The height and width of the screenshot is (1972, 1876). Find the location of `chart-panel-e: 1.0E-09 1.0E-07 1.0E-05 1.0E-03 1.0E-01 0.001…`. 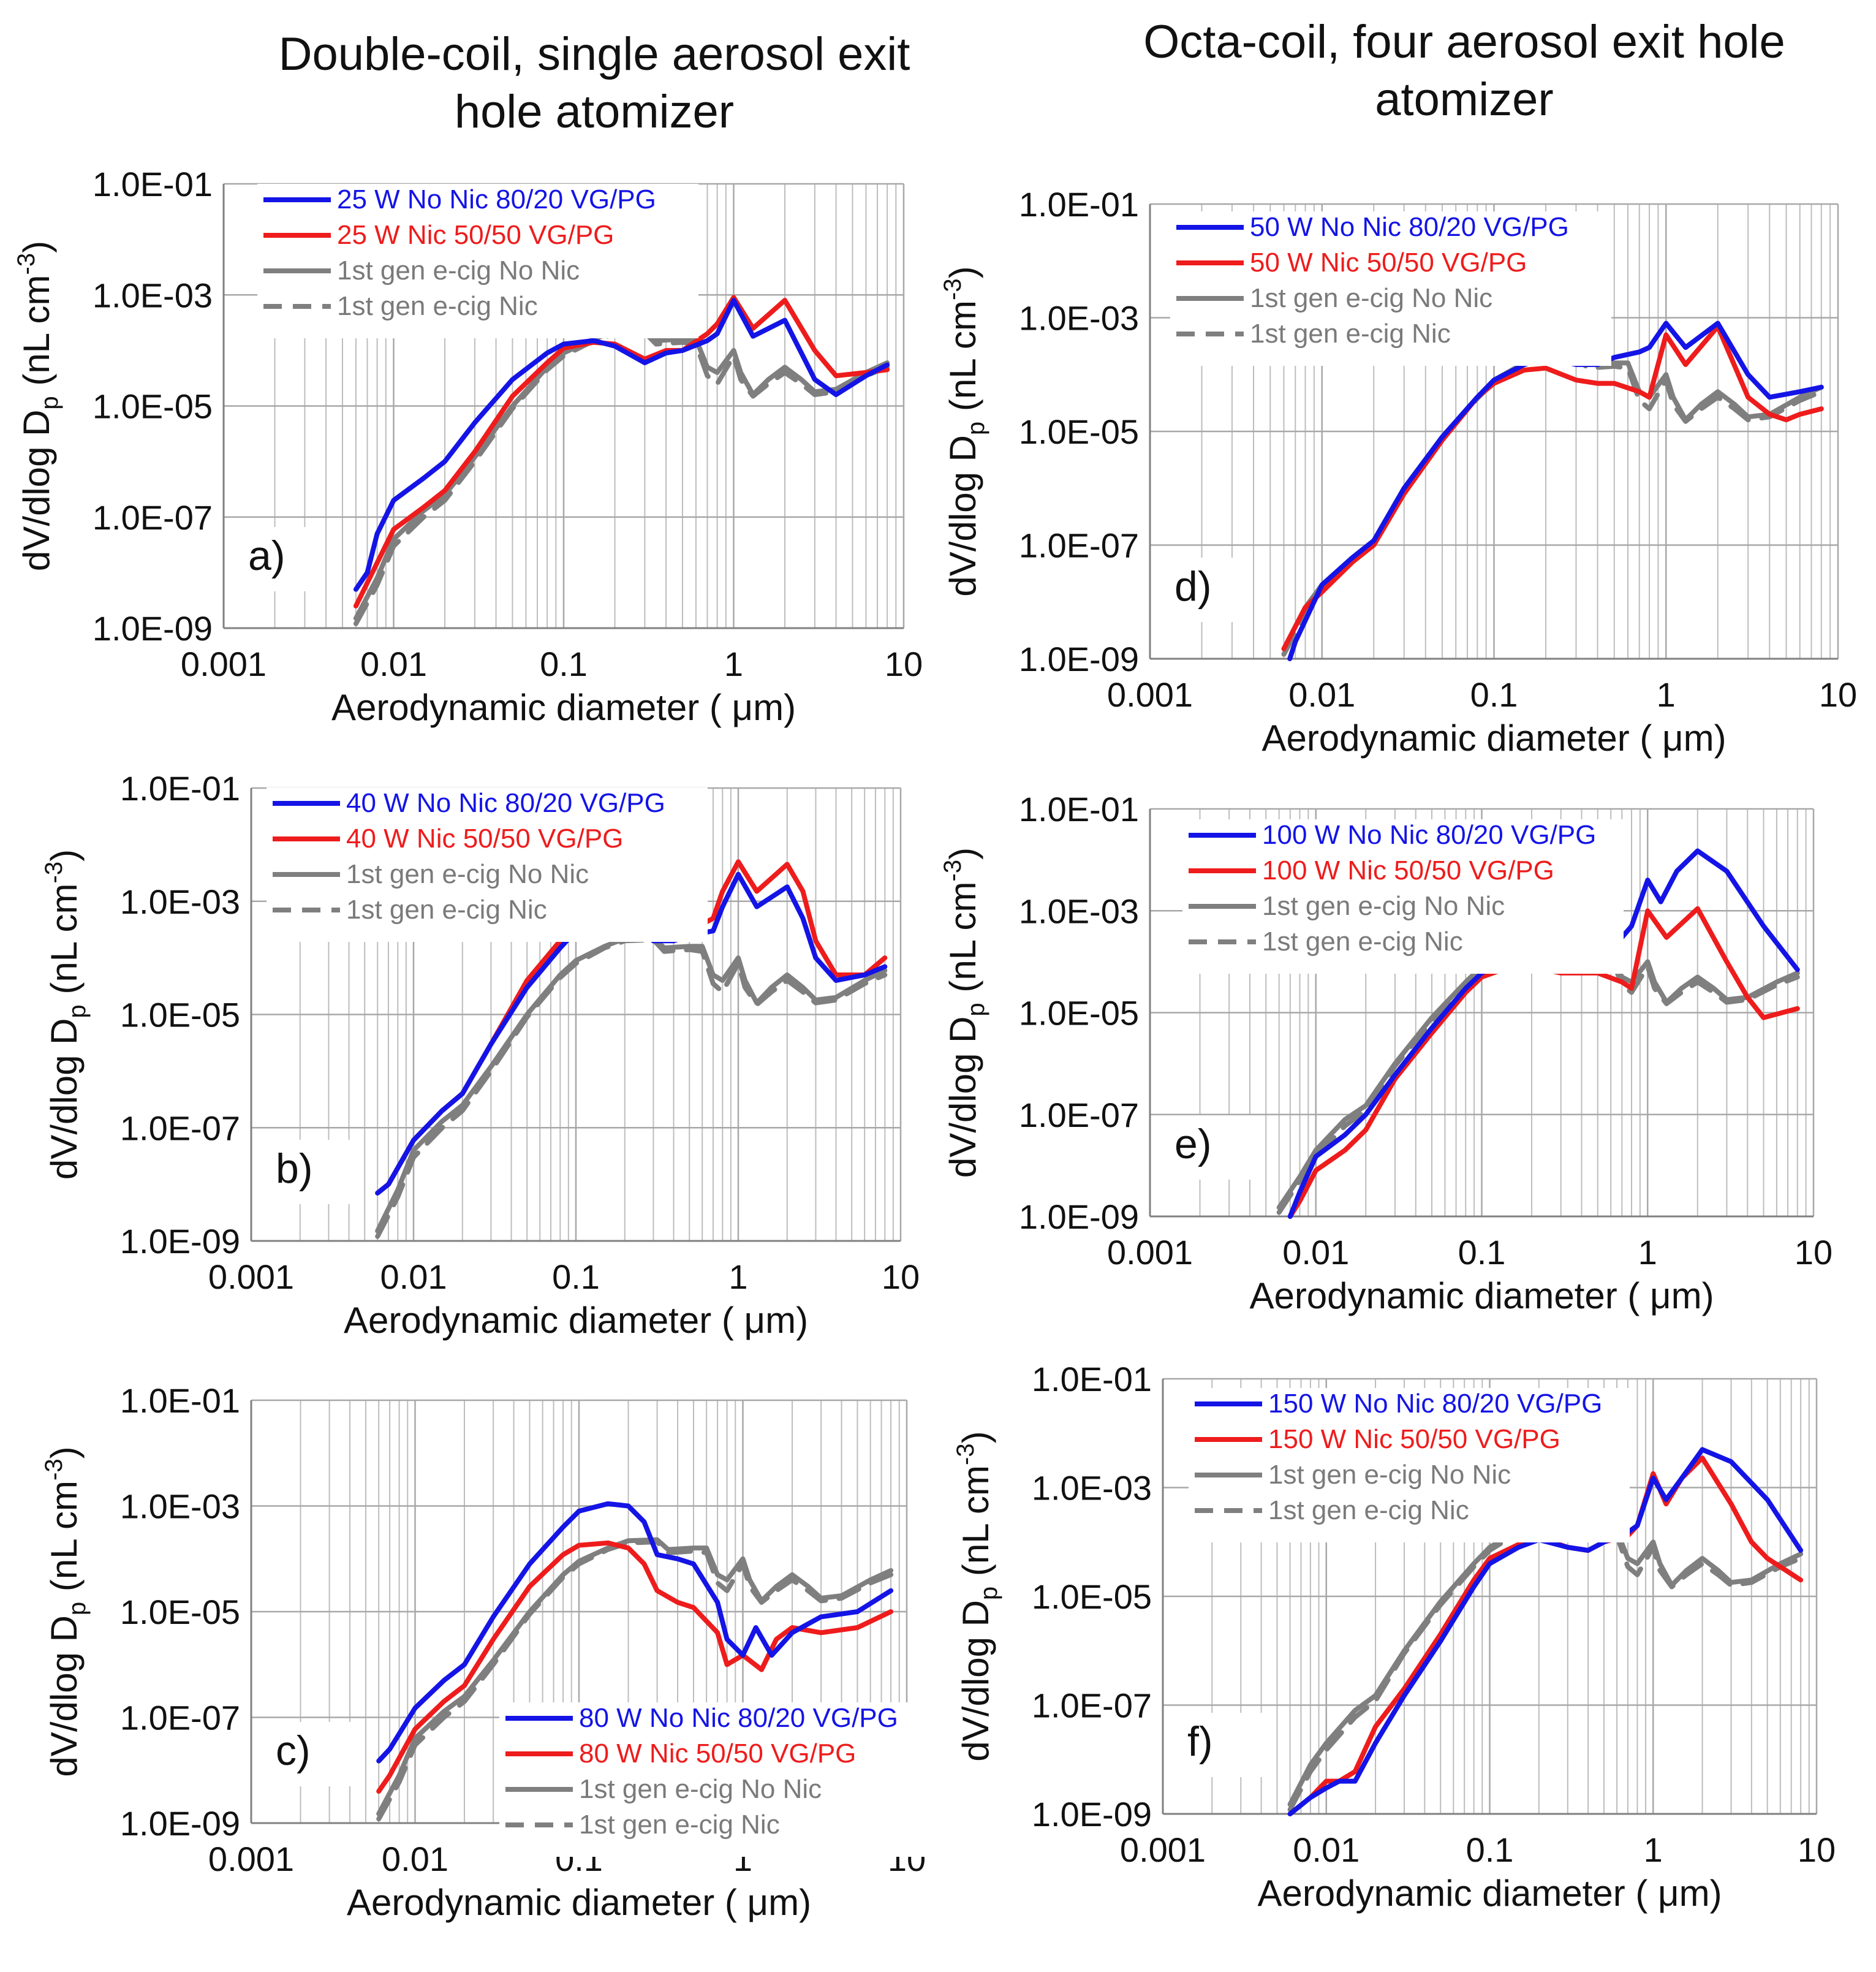

chart-panel-e: 1.0E-09 1.0E-07 1.0E-05 1.0E-03 1.0E-01 0.001… is located at coordinates (1386, 1053).